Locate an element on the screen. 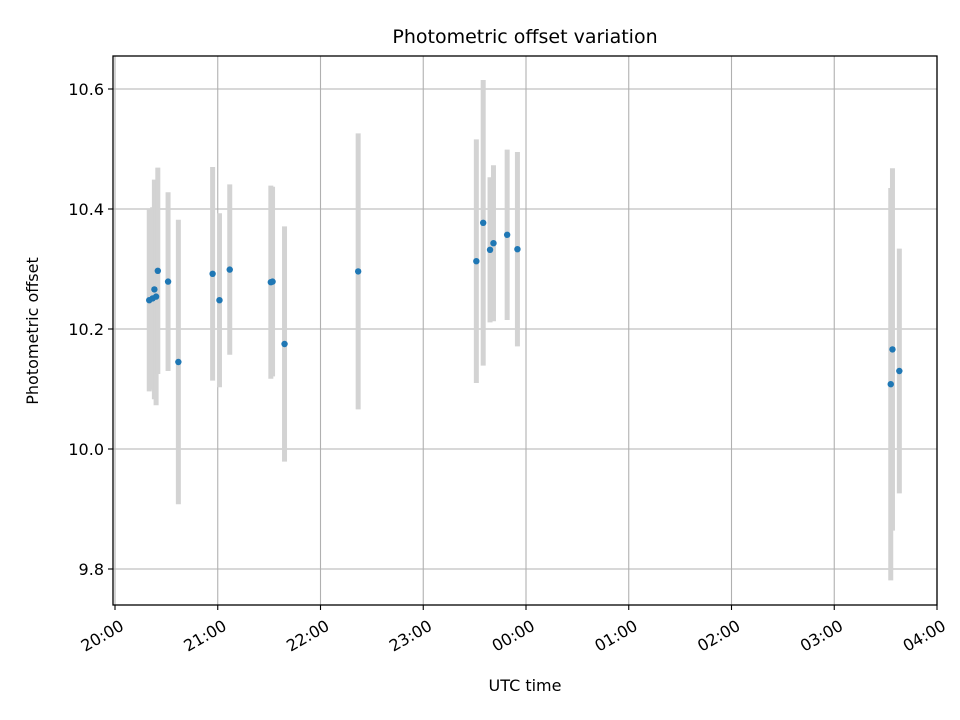 The image size is (960, 720). y-tick-label: 10.4 is located at coordinates (86, 209).